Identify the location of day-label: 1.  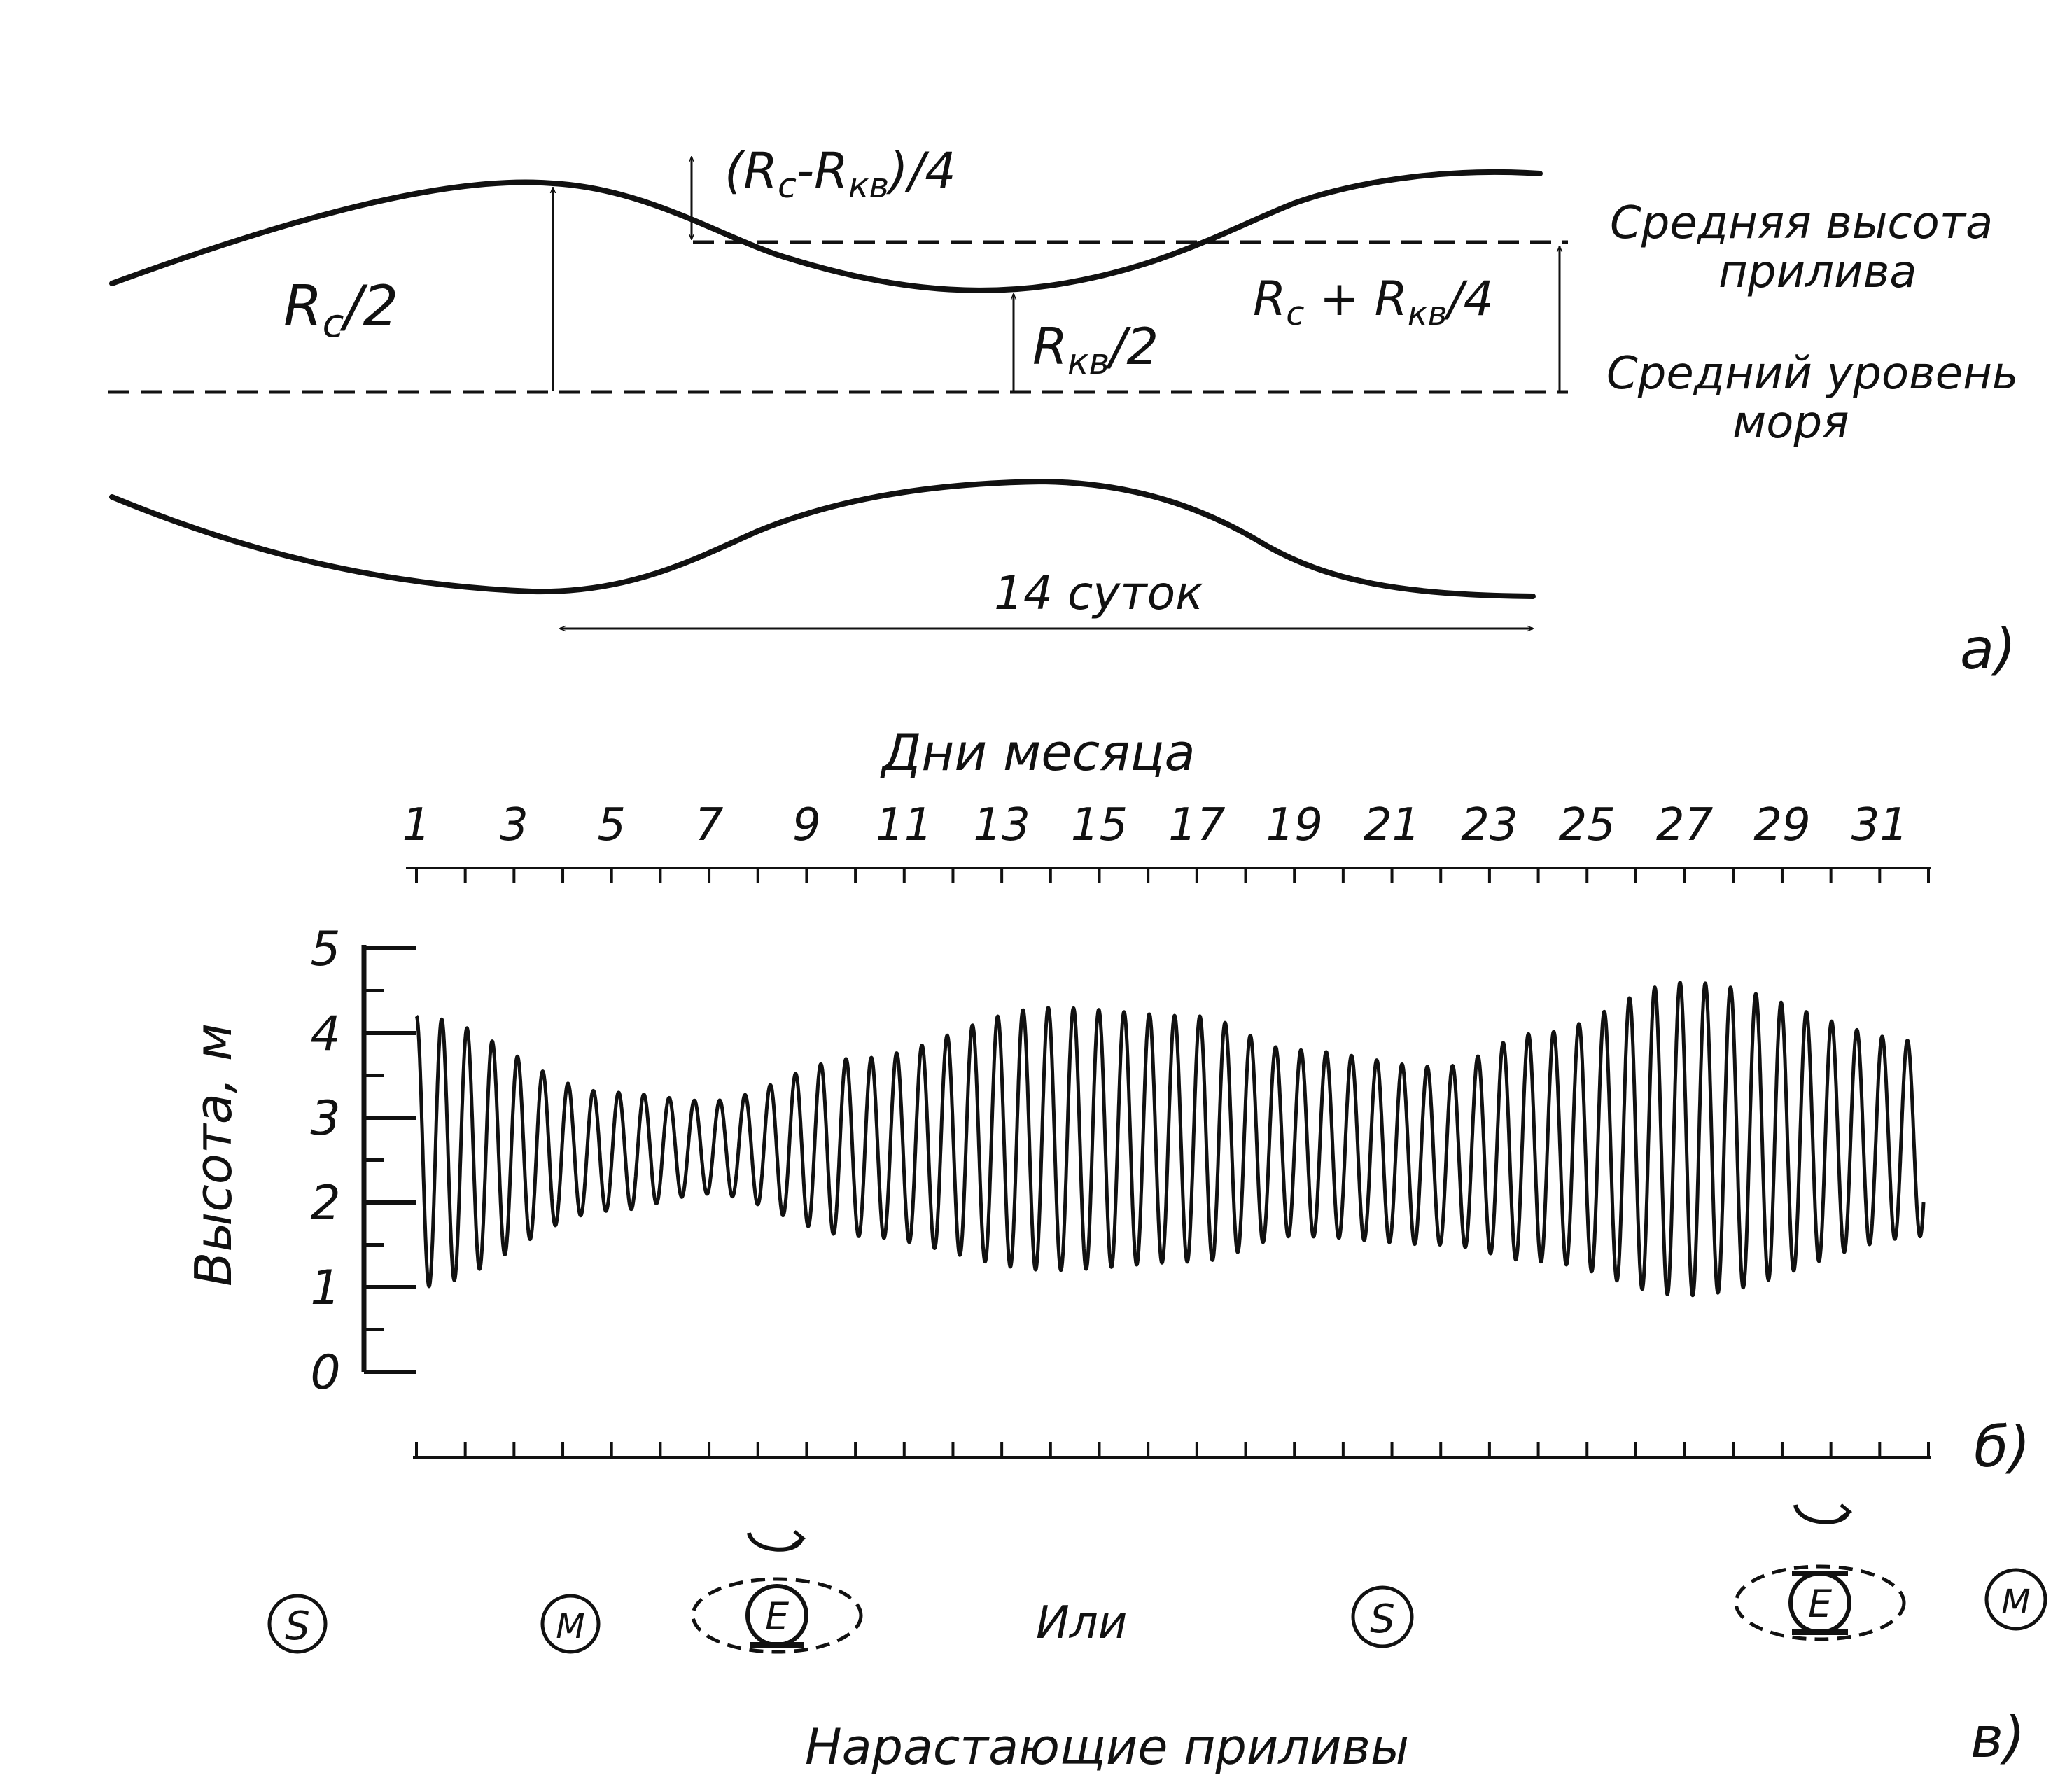
(416, 825).